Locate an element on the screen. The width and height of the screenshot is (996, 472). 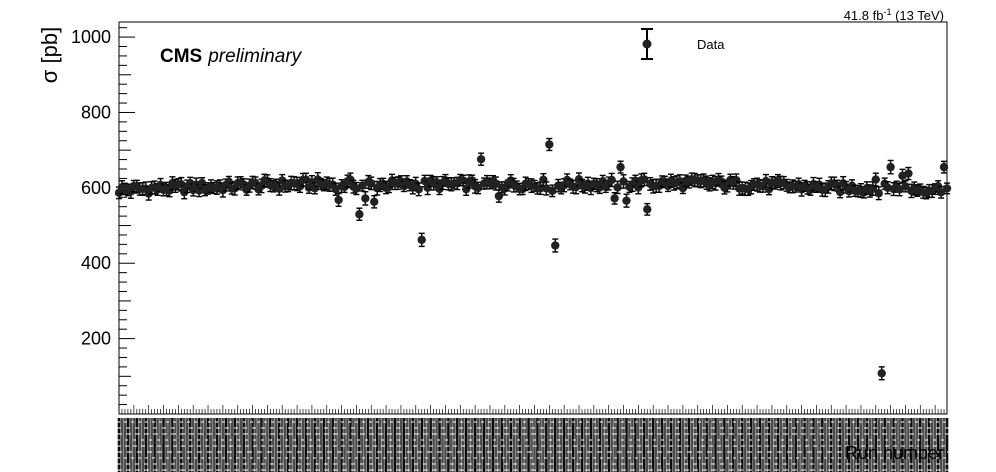
x-axis-title: Run number is located at coordinates (894, 453).